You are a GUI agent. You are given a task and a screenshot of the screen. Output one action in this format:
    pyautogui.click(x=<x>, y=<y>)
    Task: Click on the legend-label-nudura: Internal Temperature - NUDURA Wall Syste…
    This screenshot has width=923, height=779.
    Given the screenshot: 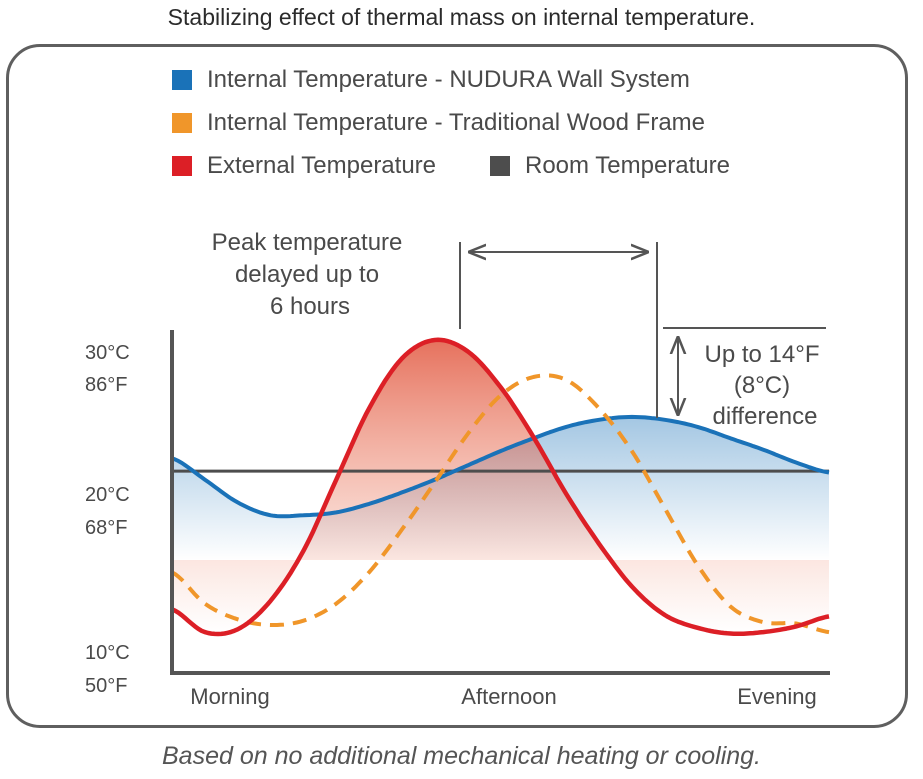 What is the action you would take?
    pyautogui.click(x=448, y=79)
    